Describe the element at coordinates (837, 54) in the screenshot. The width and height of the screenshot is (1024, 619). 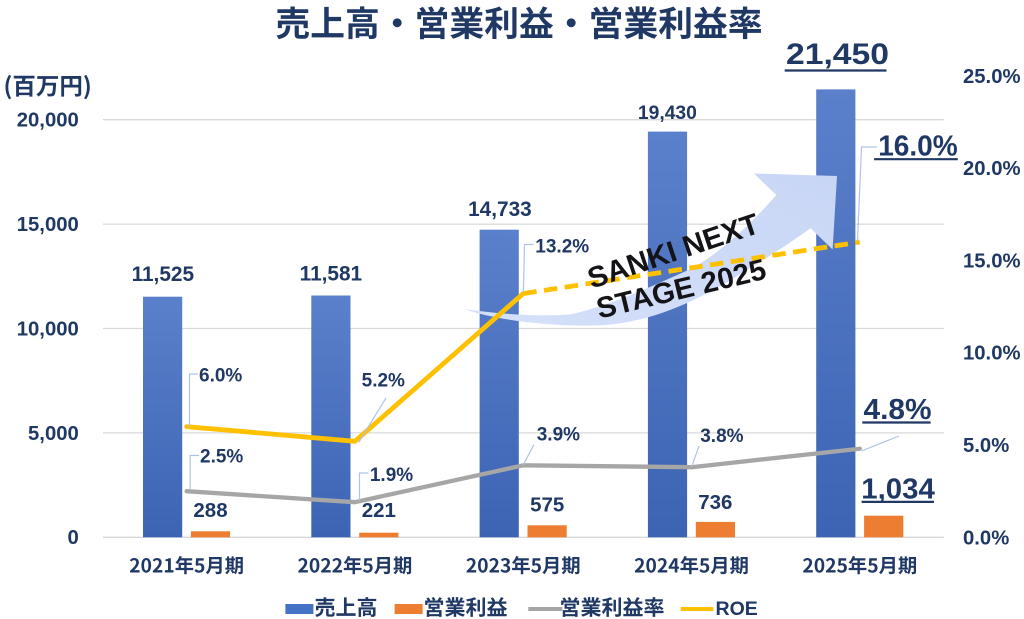
I see `svg-text: 21,450` at that location.